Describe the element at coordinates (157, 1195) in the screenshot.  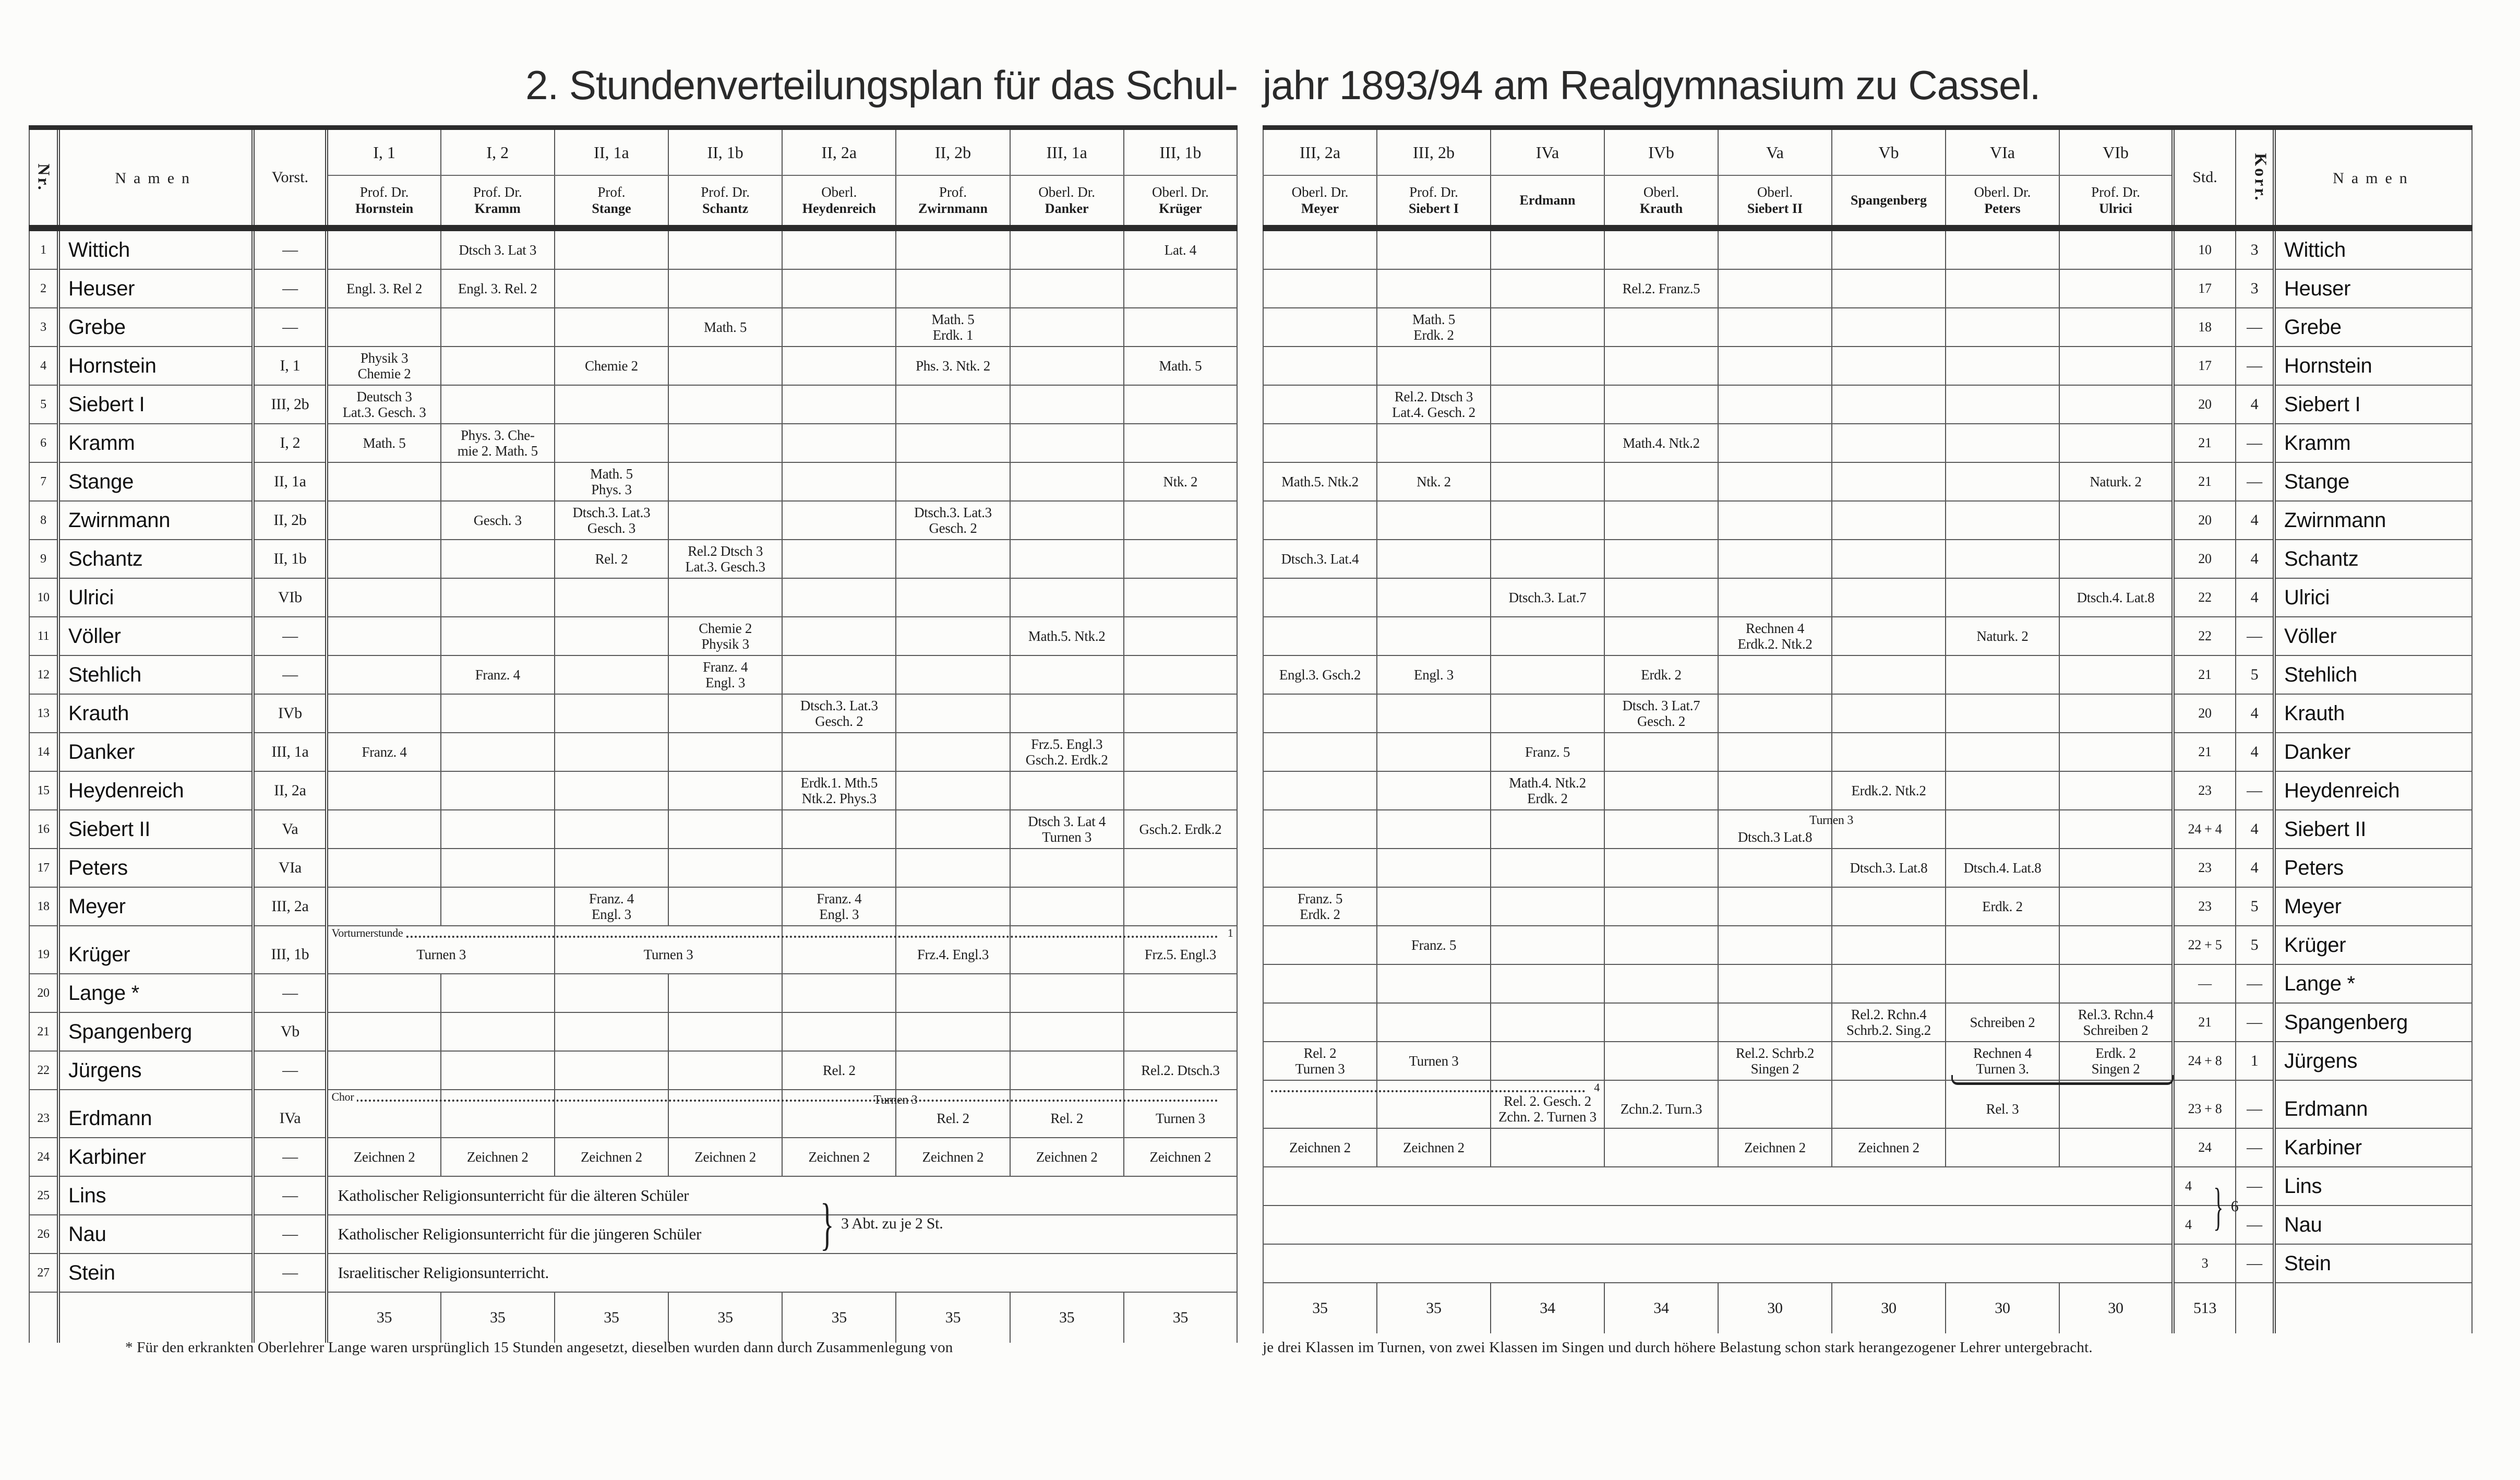
I see `teacher-name: Lins` at that location.